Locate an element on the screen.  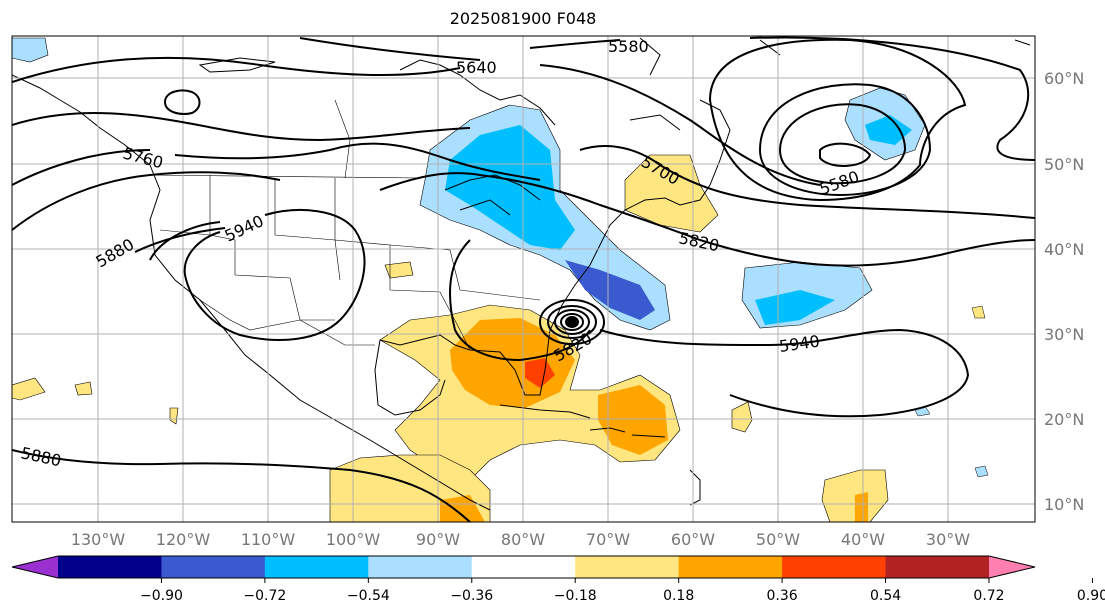
colorbar is located at coordinates (552, 569).